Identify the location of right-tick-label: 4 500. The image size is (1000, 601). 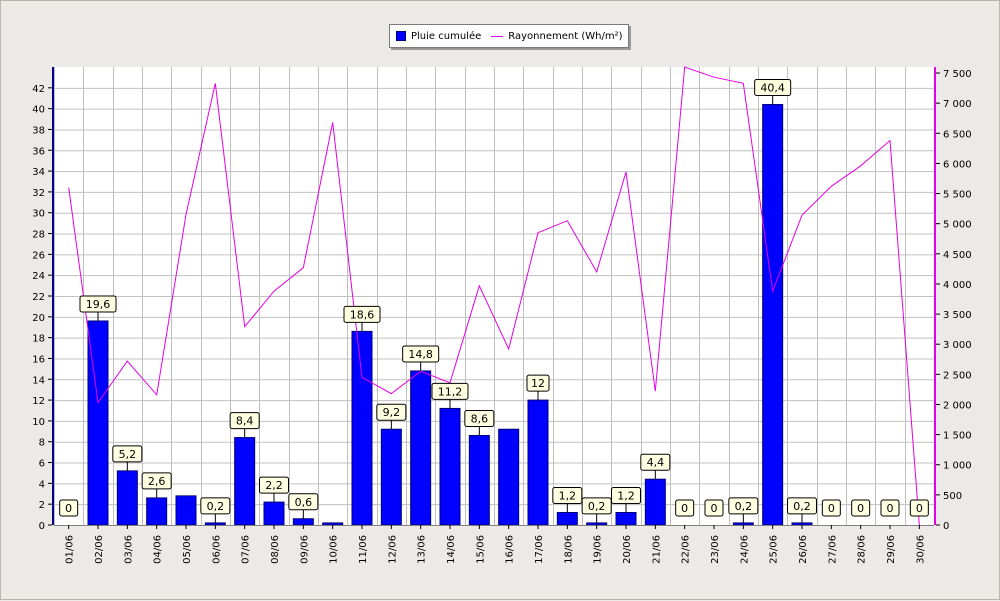
(957, 255).